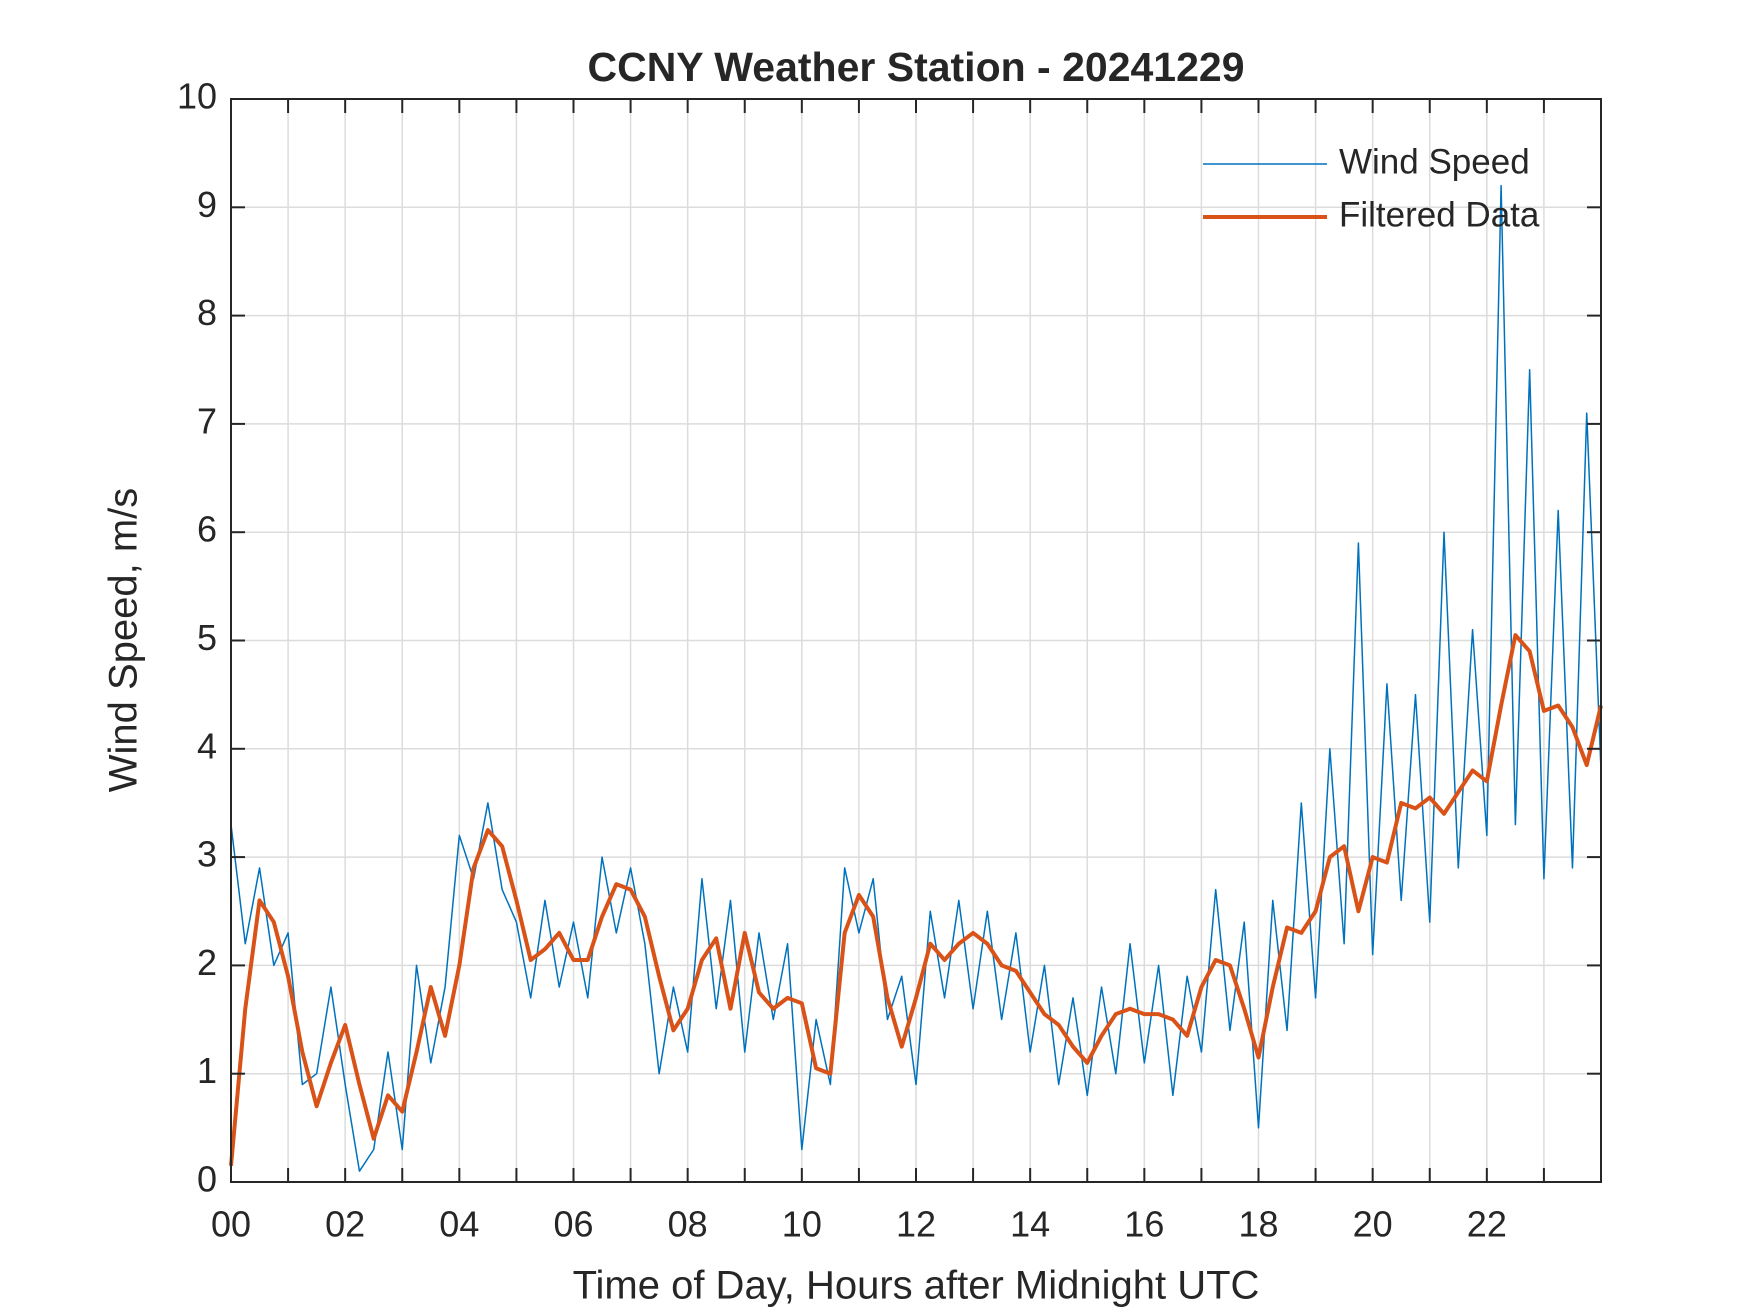  I want to click on legend-label: Wind Speed, so click(1434, 161).